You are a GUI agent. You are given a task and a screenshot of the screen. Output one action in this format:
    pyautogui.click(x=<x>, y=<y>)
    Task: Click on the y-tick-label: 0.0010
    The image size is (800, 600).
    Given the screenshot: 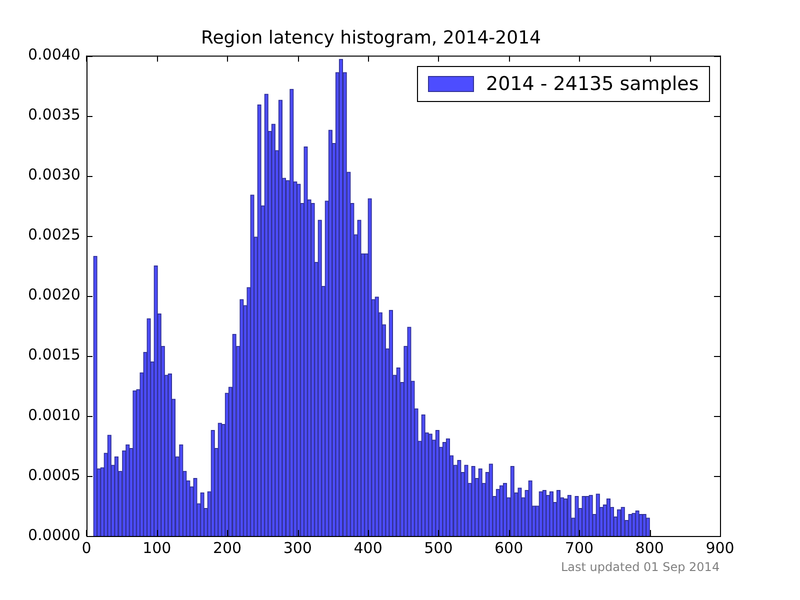 What is the action you would take?
    pyautogui.click(x=54, y=415)
    